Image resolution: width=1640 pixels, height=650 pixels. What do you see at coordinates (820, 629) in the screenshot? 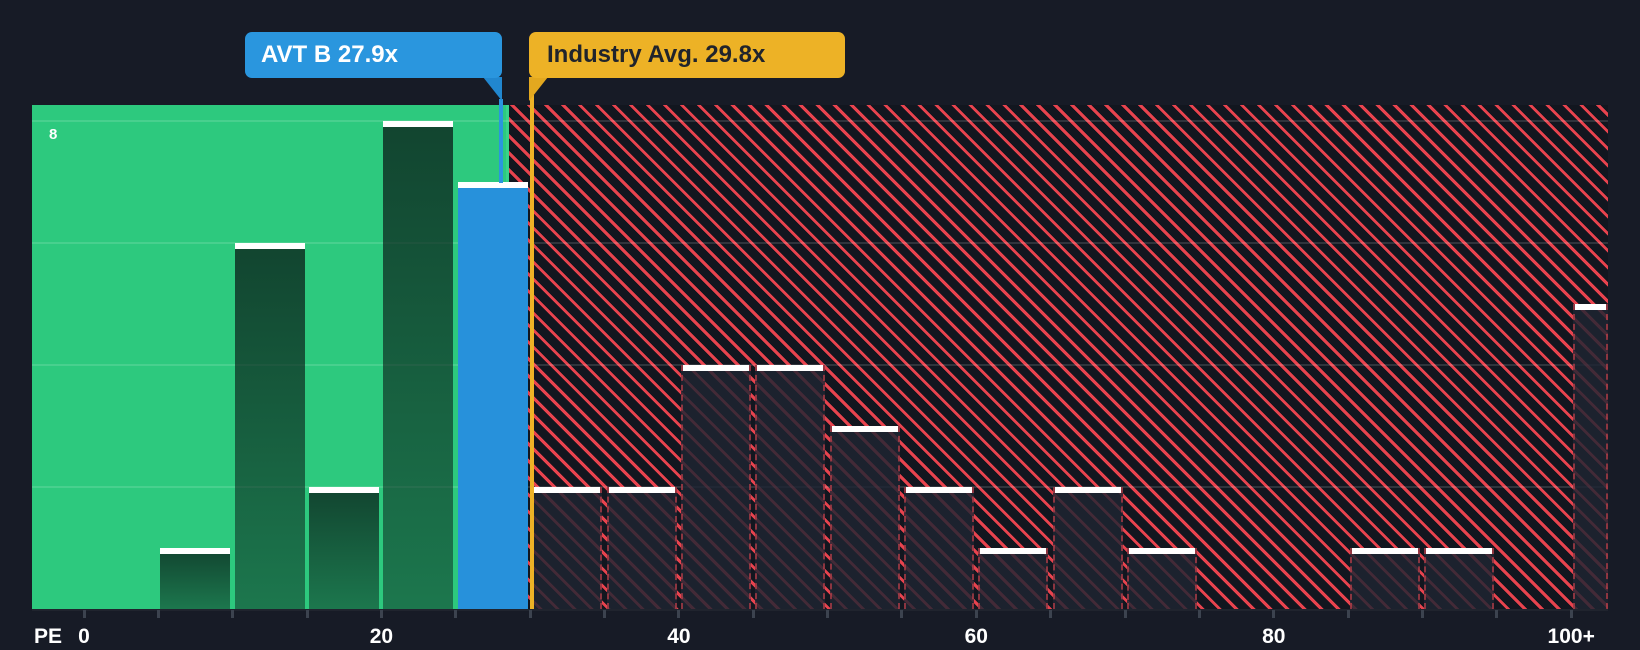
I see `x-axis: 0 20 40 60 80 100+` at bounding box center [820, 629].